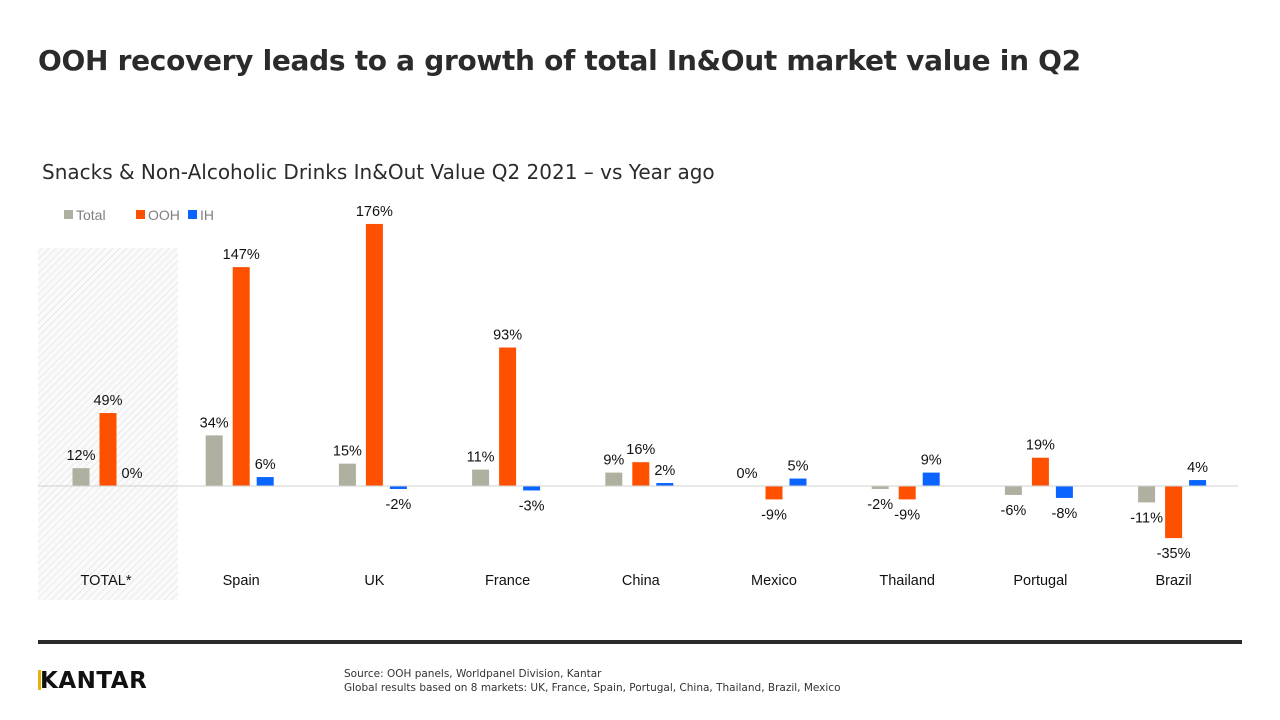 The width and height of the screenshot is (1280, 720). I want to click on footer-divider, so click(640, 642).